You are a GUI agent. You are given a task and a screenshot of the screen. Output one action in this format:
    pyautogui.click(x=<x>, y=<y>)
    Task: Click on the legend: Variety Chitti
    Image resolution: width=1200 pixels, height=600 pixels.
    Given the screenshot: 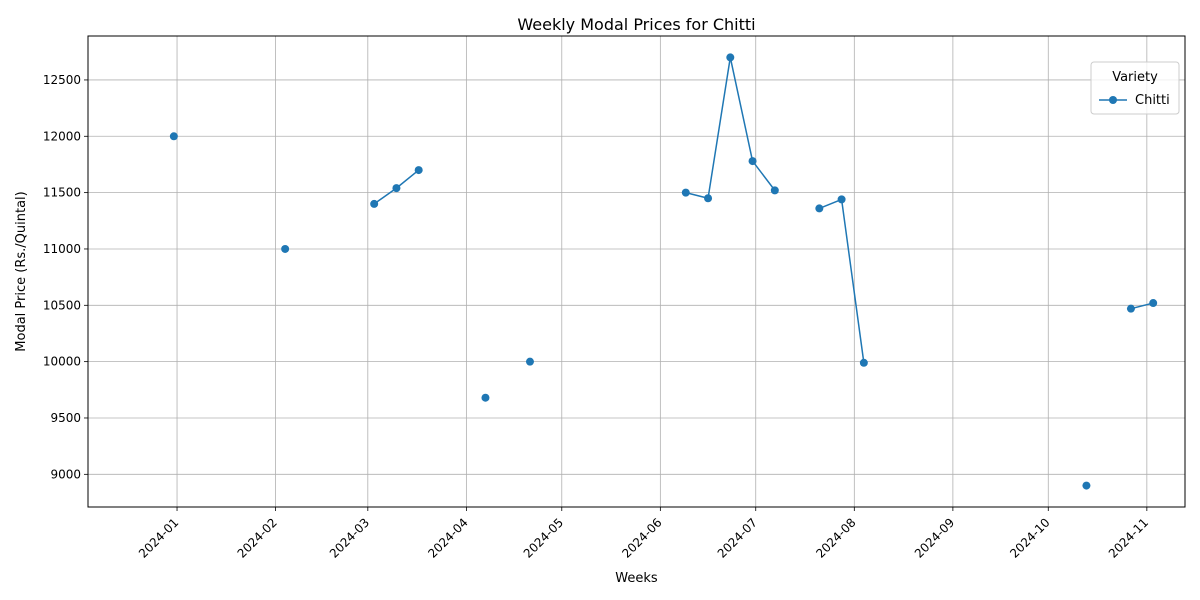 What is the action you would take?
    pyautogui.click(x=1135, y=88)
    